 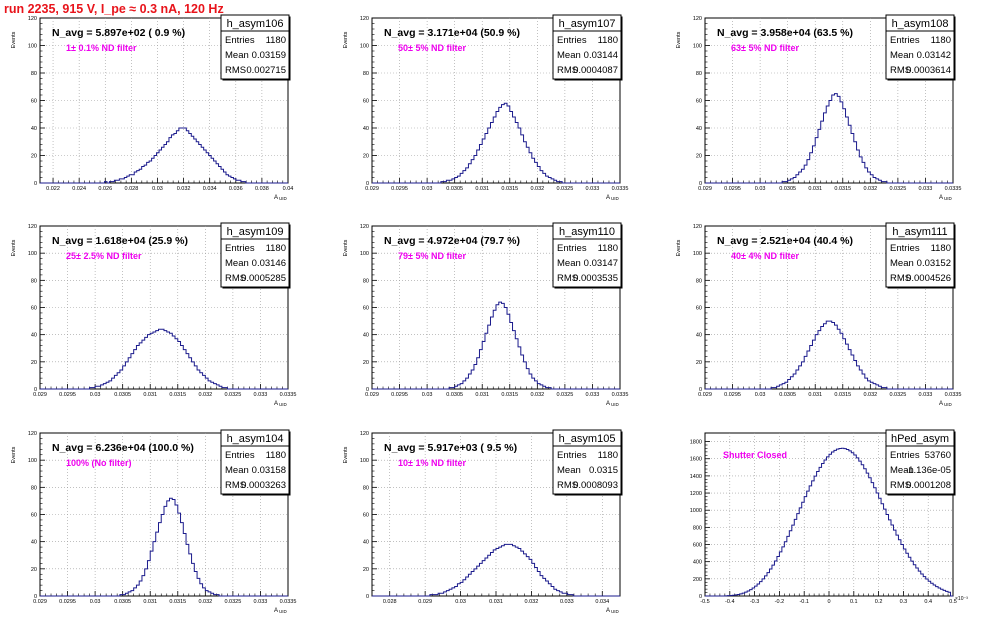 What do you see at coordinates (40, 602) in the screenshot?
I see `x-tick-label: 0.029` at bounding box center [40, 602].